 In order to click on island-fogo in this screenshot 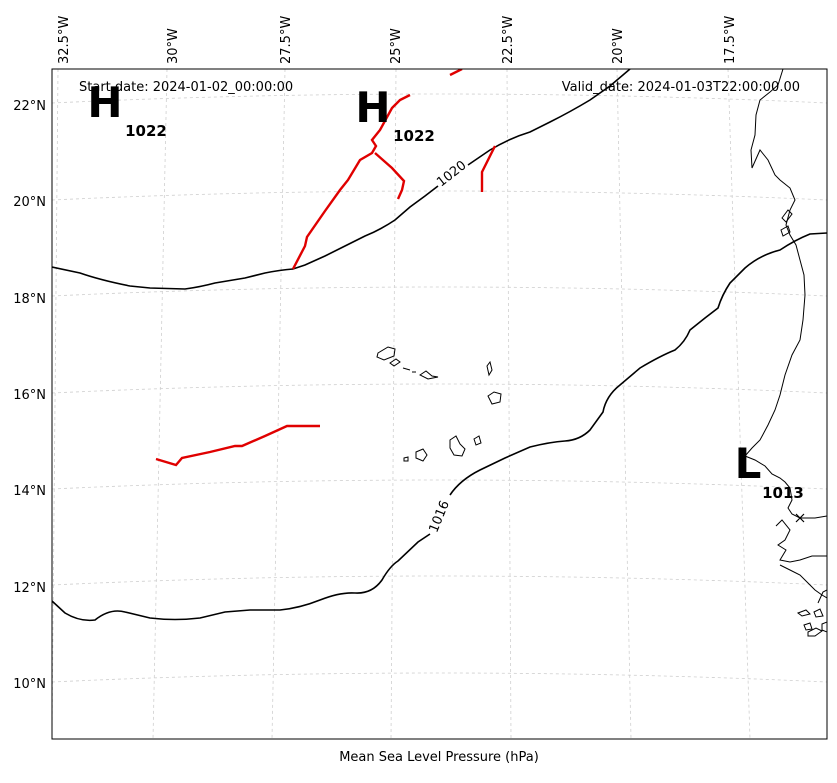, I will do `click(421, 455)`.